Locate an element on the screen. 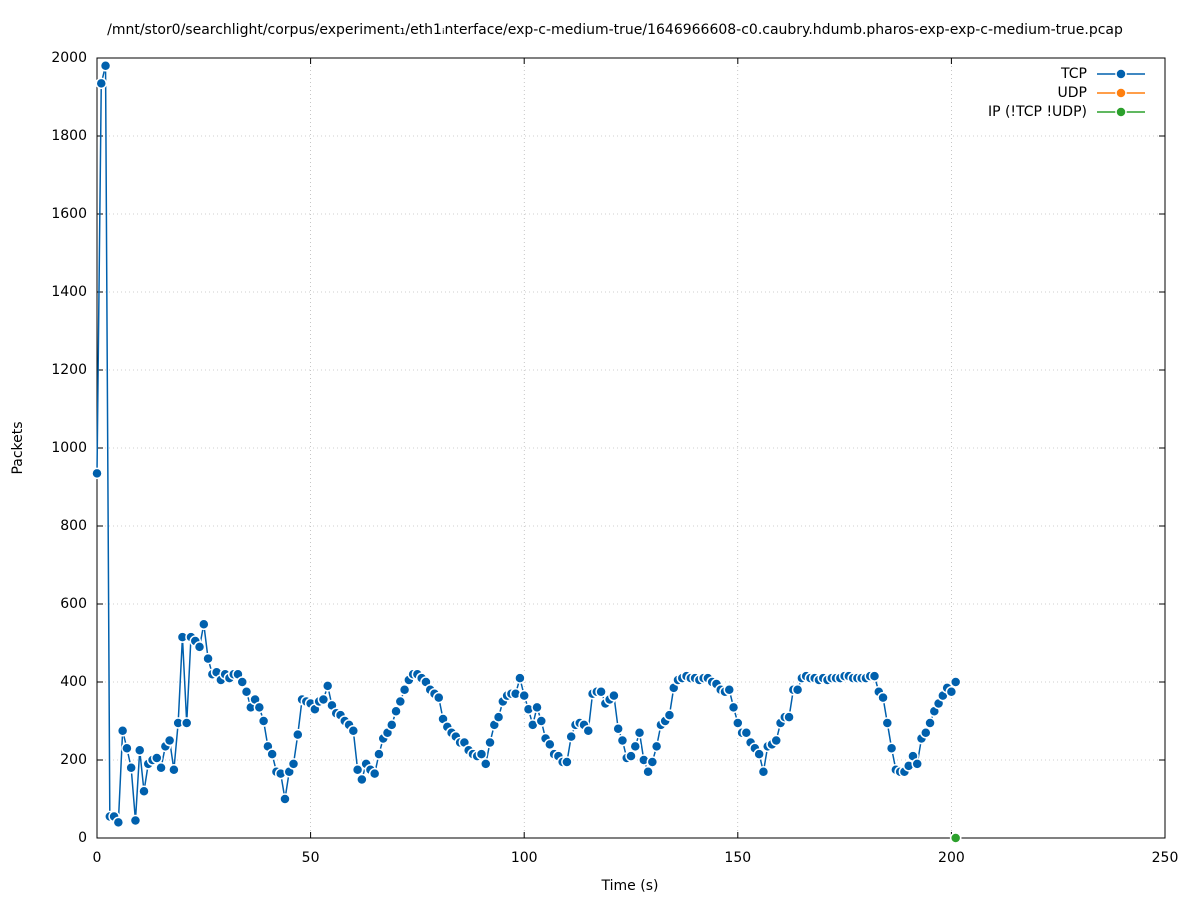 This screenshot has width=1197, height=900. legend-label: TCP is located at coordinates (1073, 74).